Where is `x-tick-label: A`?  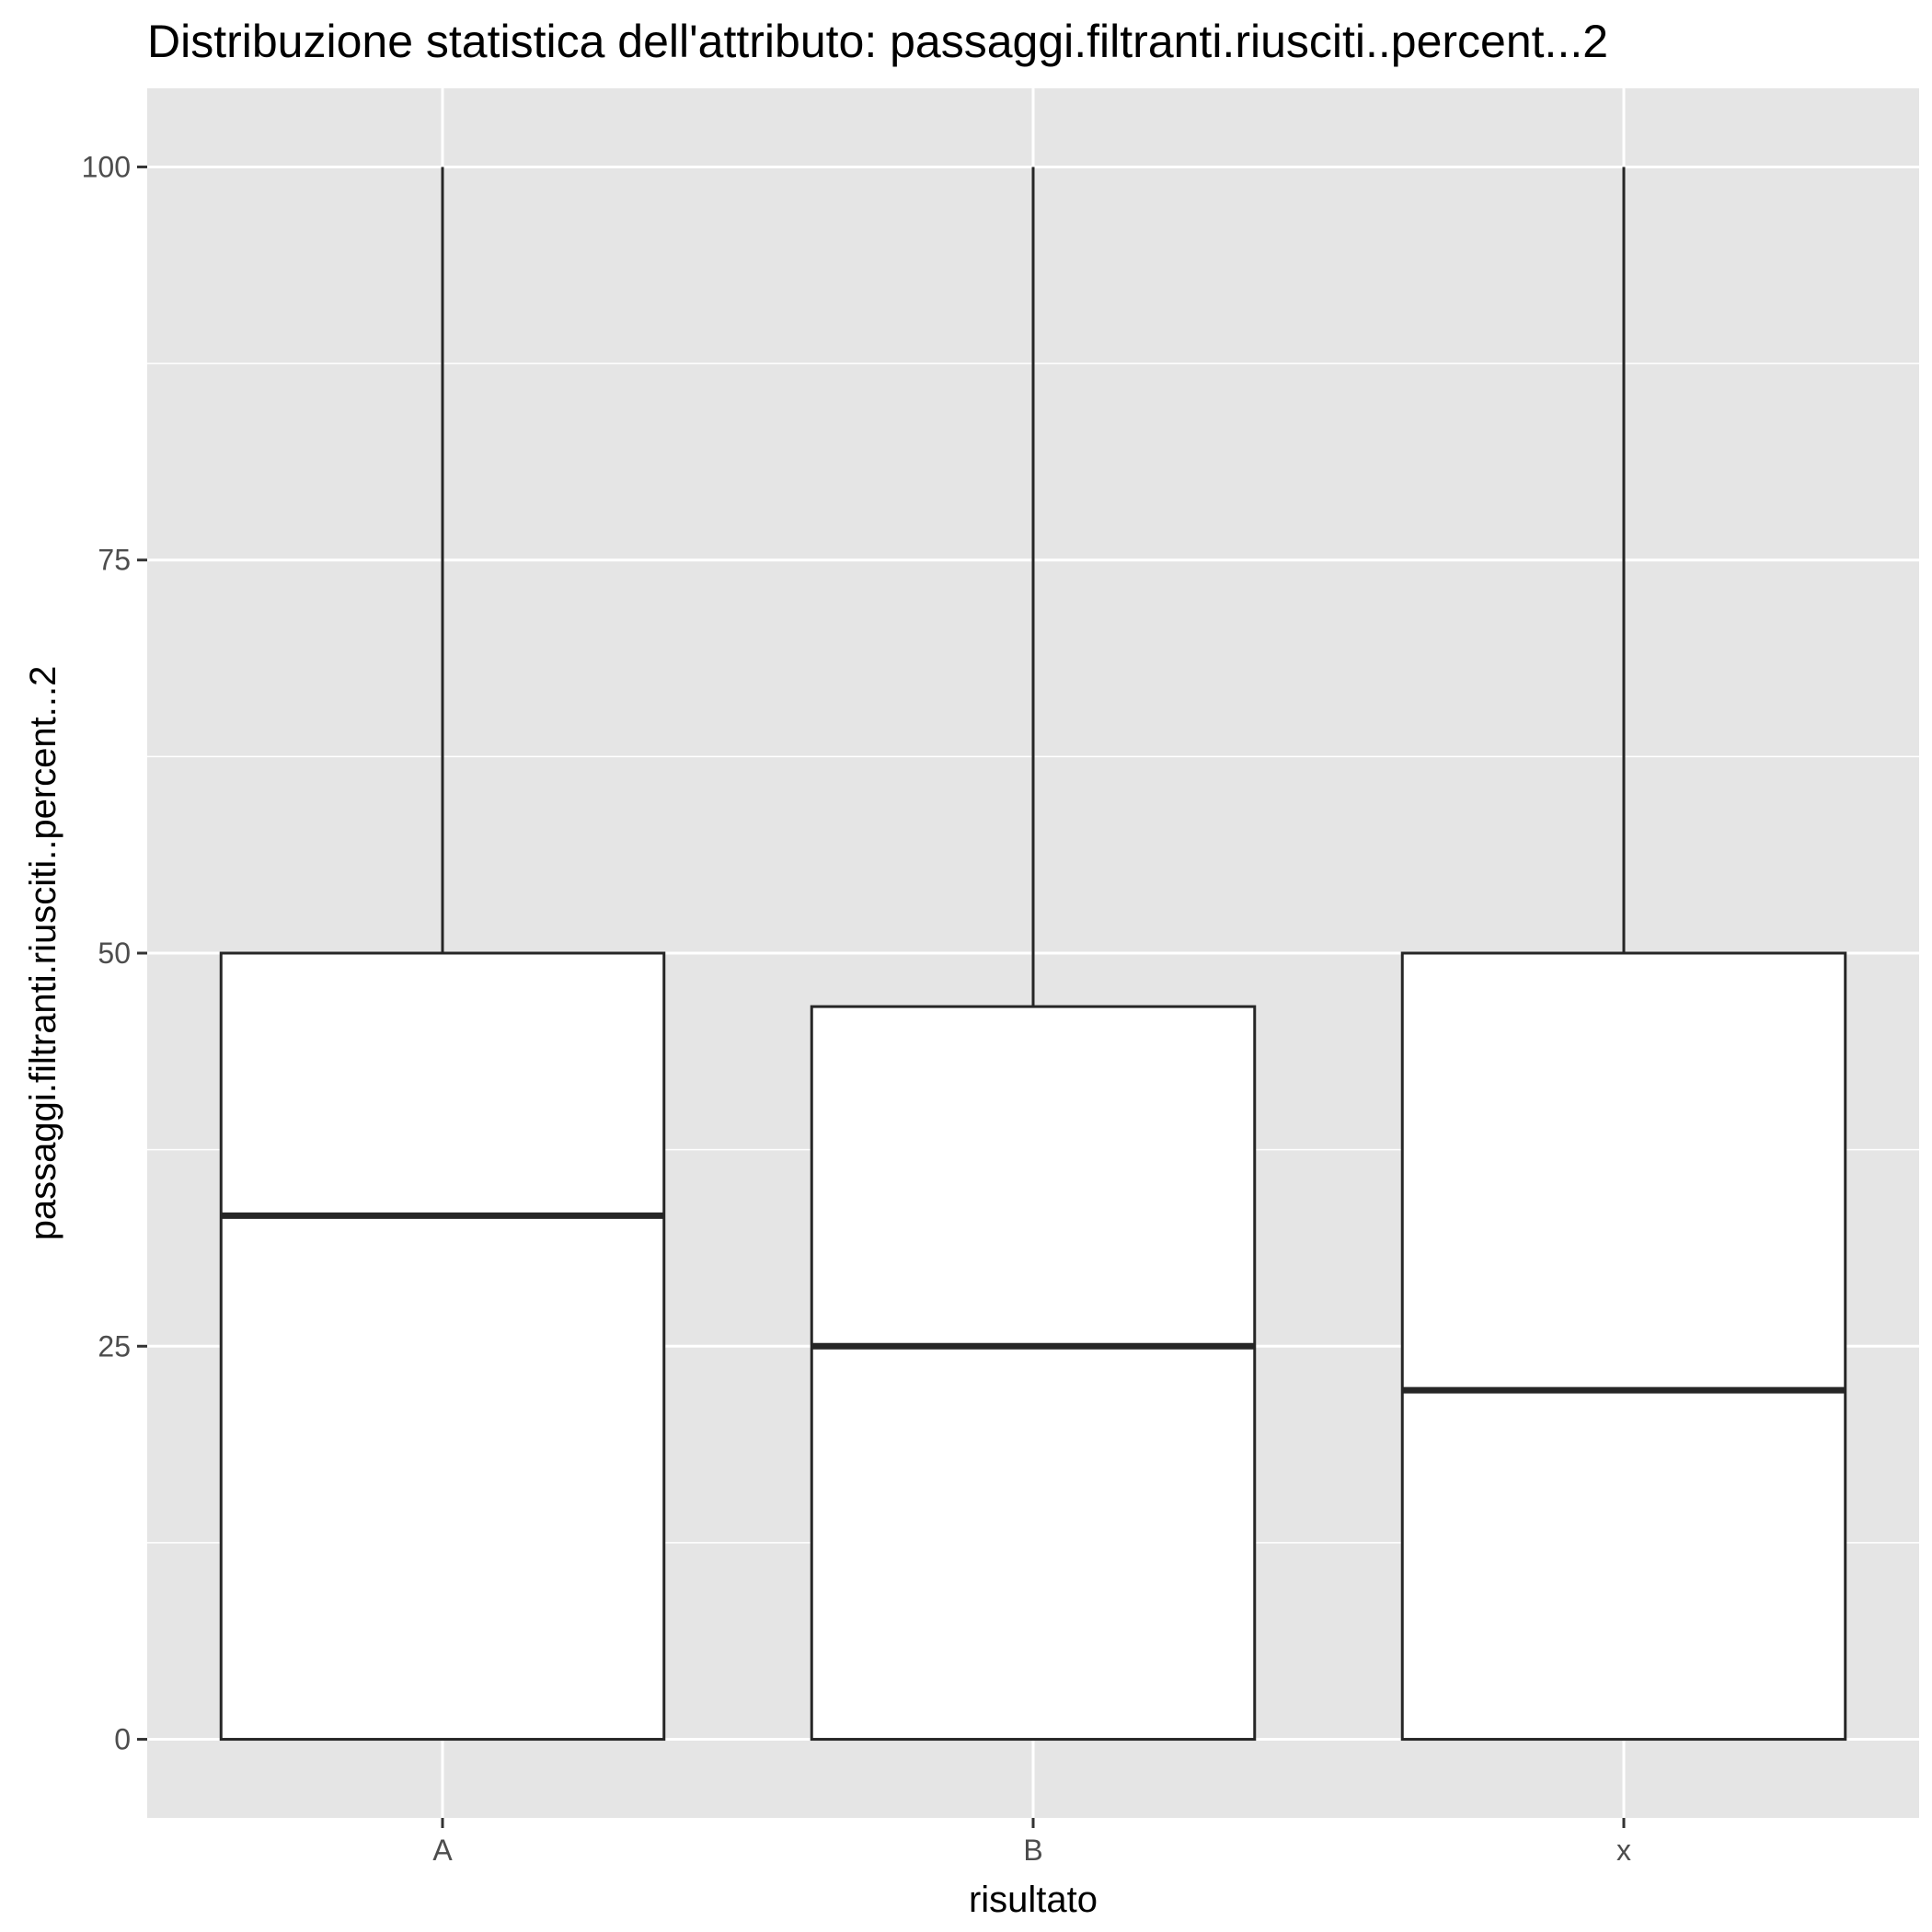 x-tick-label: A is located at coordinates (442, 1850).